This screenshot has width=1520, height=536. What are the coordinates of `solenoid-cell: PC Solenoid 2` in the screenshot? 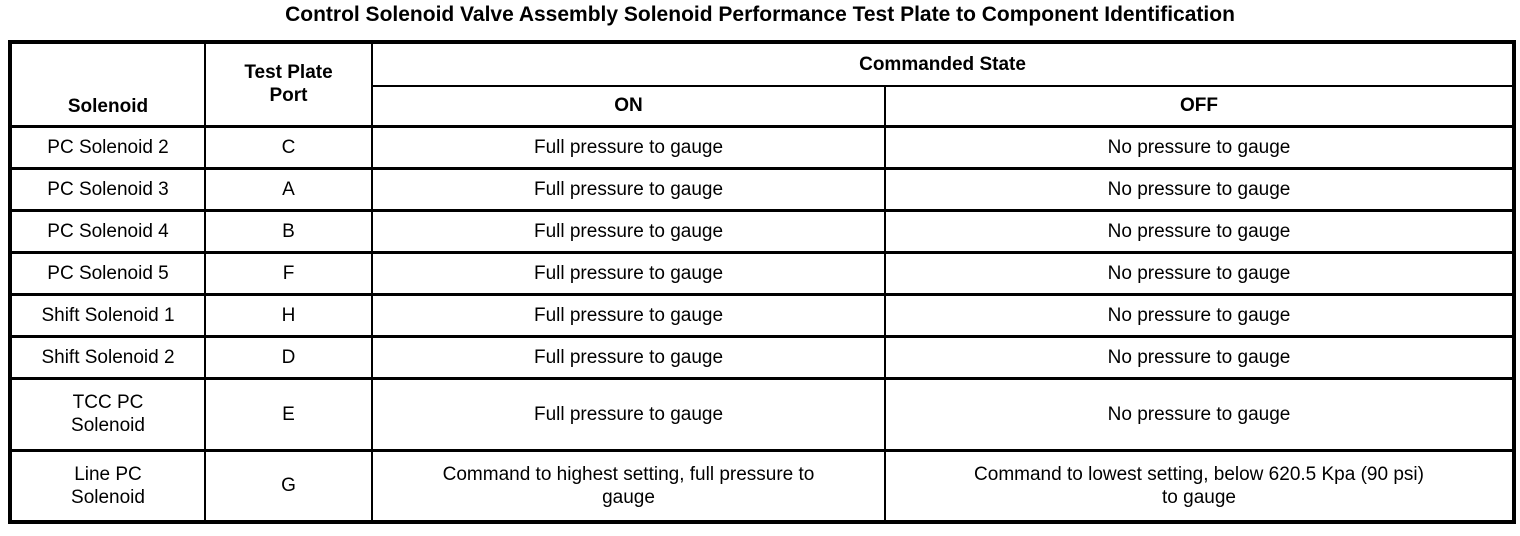 It's located at (107, 147).